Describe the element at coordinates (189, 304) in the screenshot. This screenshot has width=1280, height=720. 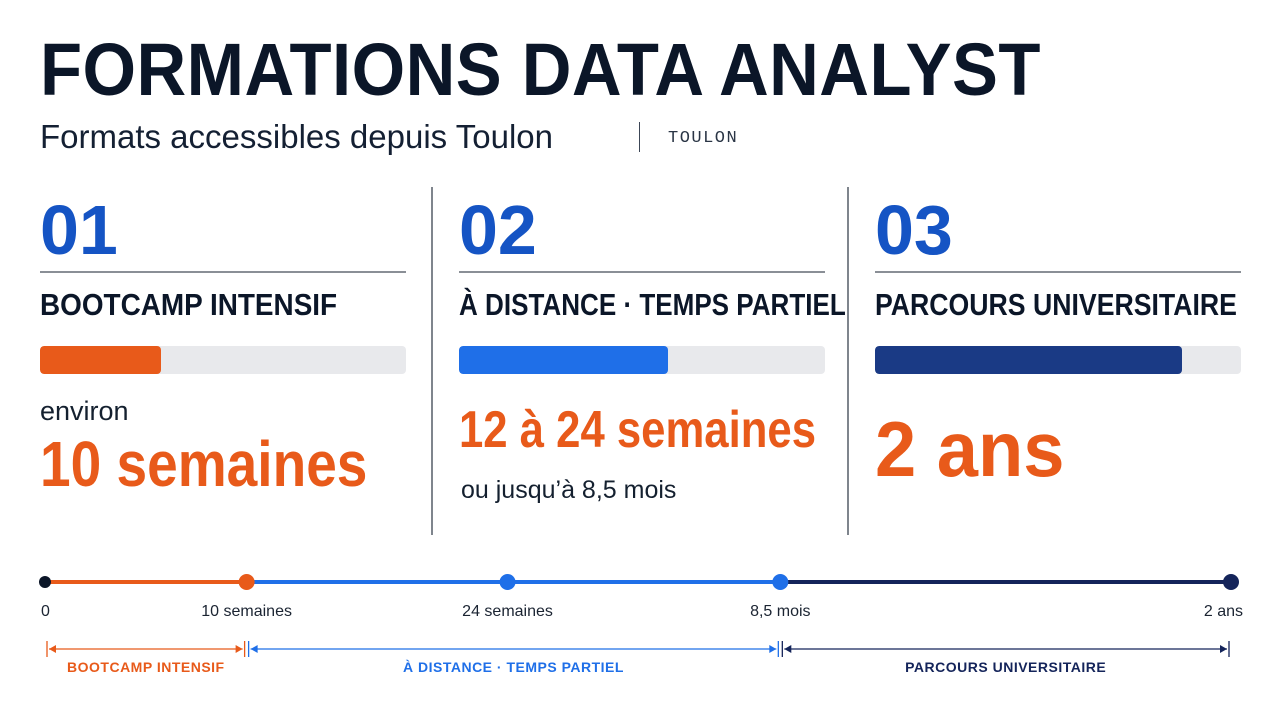
I see `card-label: BOOTCAMP INTENSIF` at that location.